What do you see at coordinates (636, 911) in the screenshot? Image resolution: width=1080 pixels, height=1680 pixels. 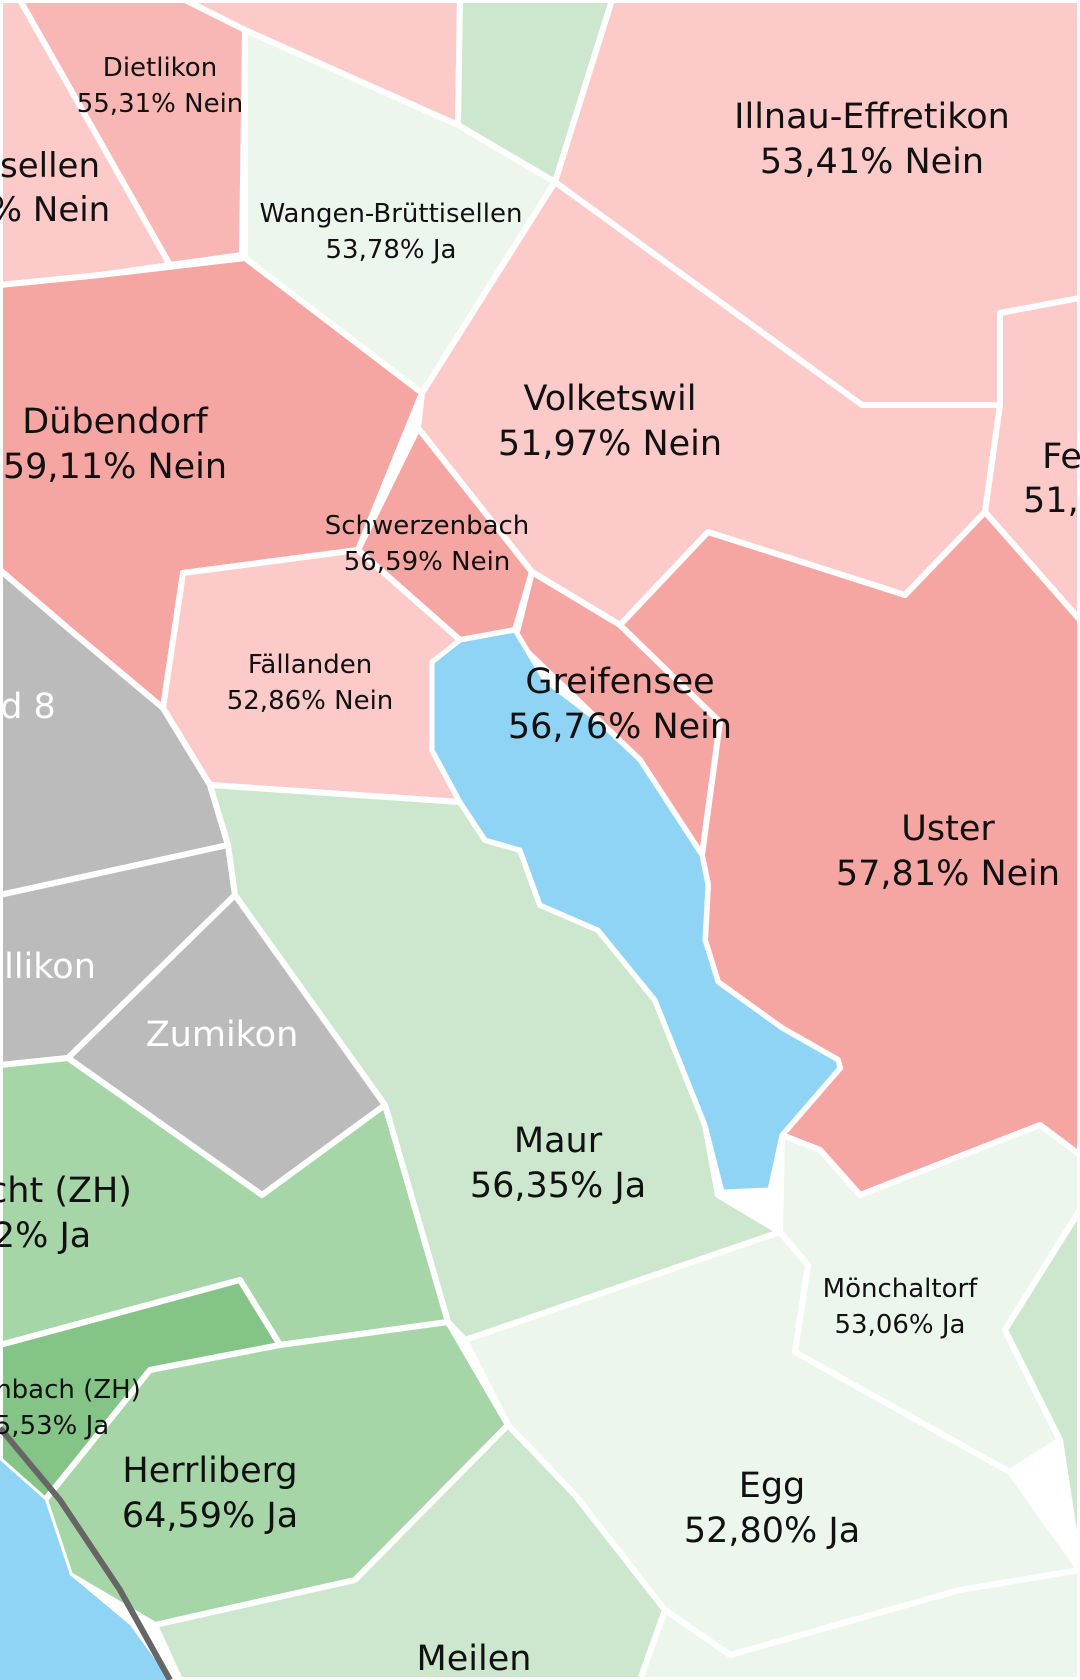 I see `greifensee-lake` at bounding box center [636, 911].